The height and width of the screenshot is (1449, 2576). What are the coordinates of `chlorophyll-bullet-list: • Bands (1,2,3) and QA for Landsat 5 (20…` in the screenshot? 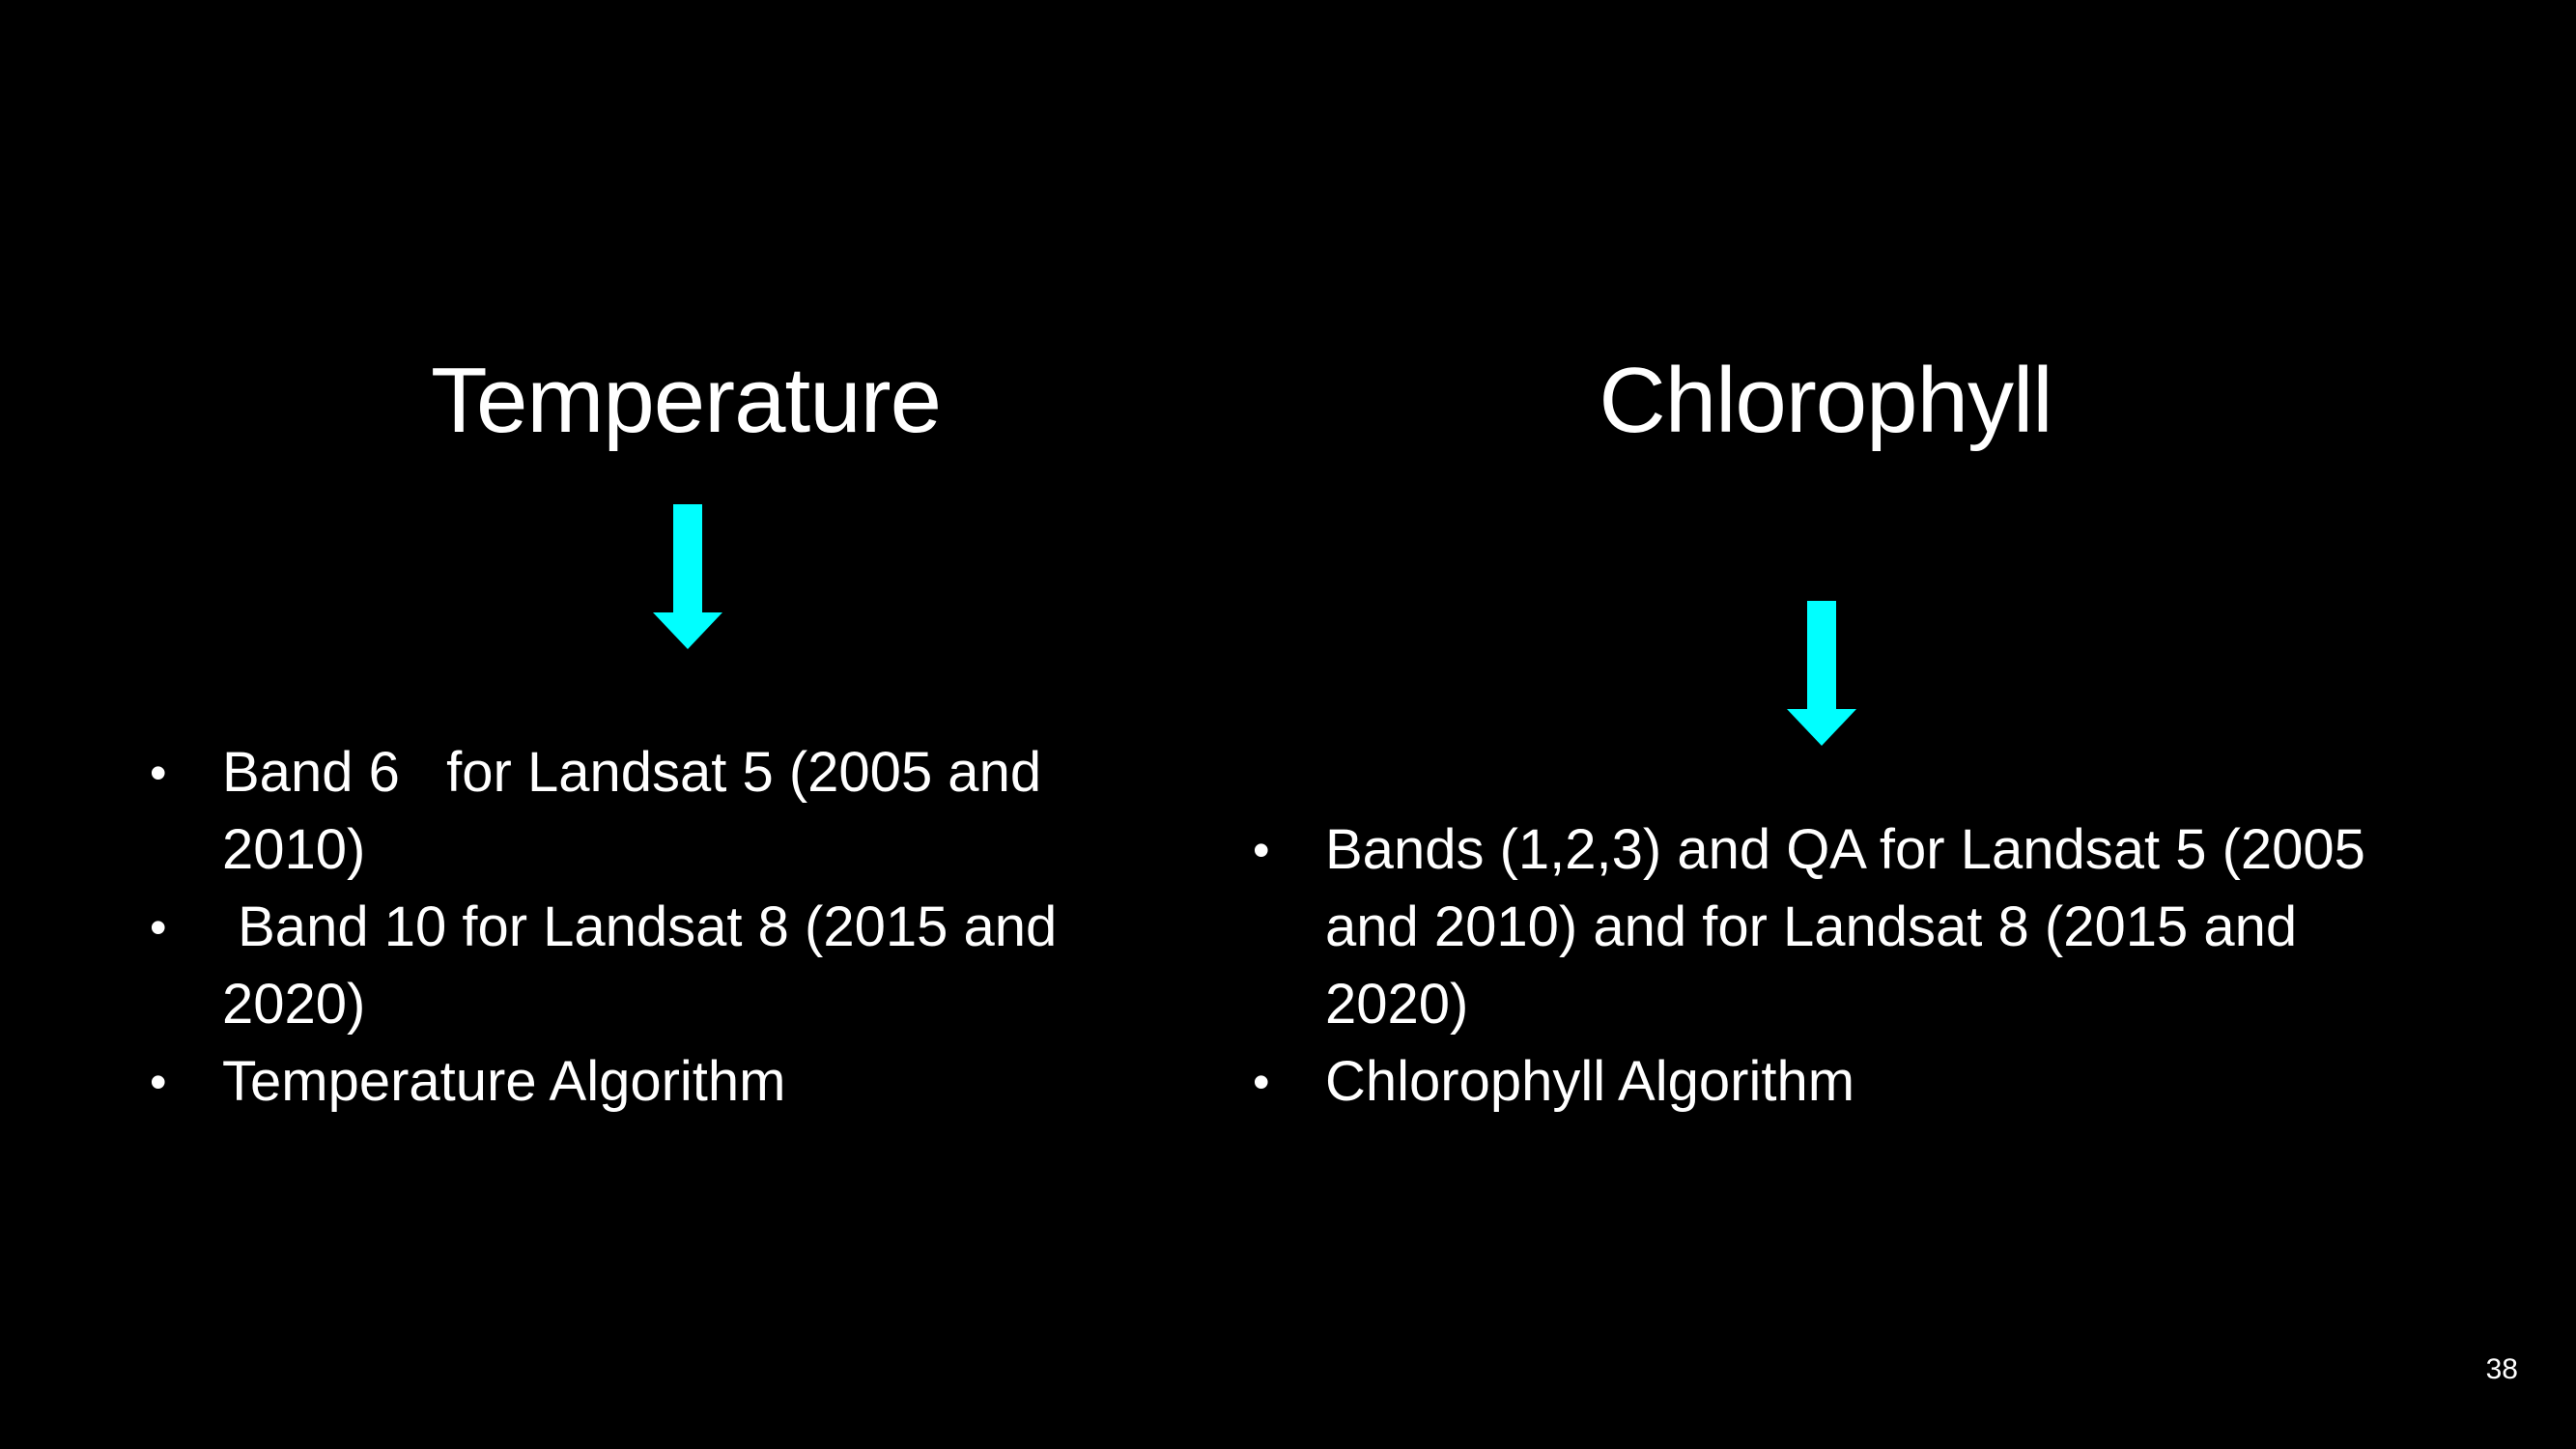 It's located at (1844, 966).